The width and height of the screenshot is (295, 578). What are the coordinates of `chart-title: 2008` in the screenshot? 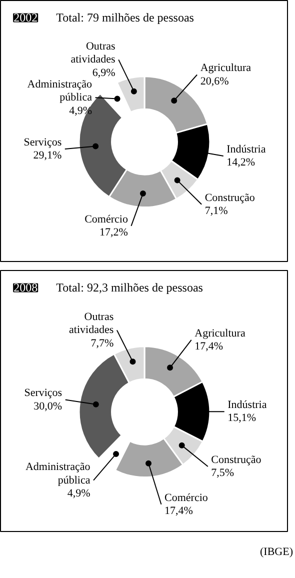 It's located at (26, 287).